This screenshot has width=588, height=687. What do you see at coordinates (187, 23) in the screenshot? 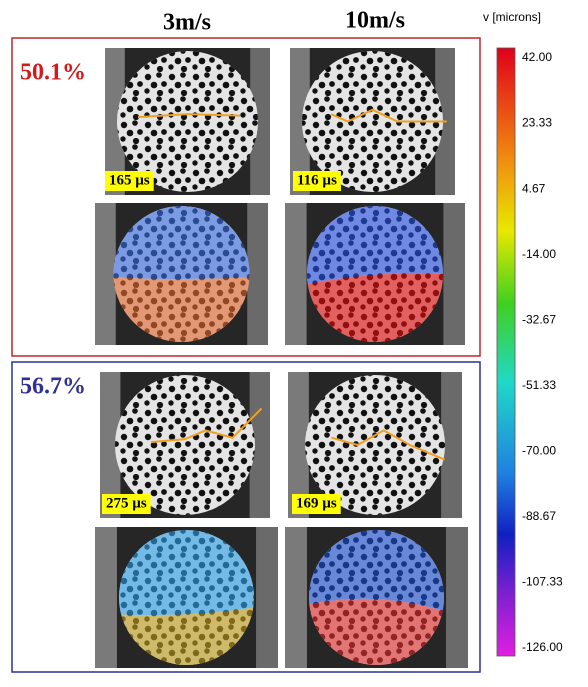
I see `column-header: 3m/s` at bounding box center [187, 23].